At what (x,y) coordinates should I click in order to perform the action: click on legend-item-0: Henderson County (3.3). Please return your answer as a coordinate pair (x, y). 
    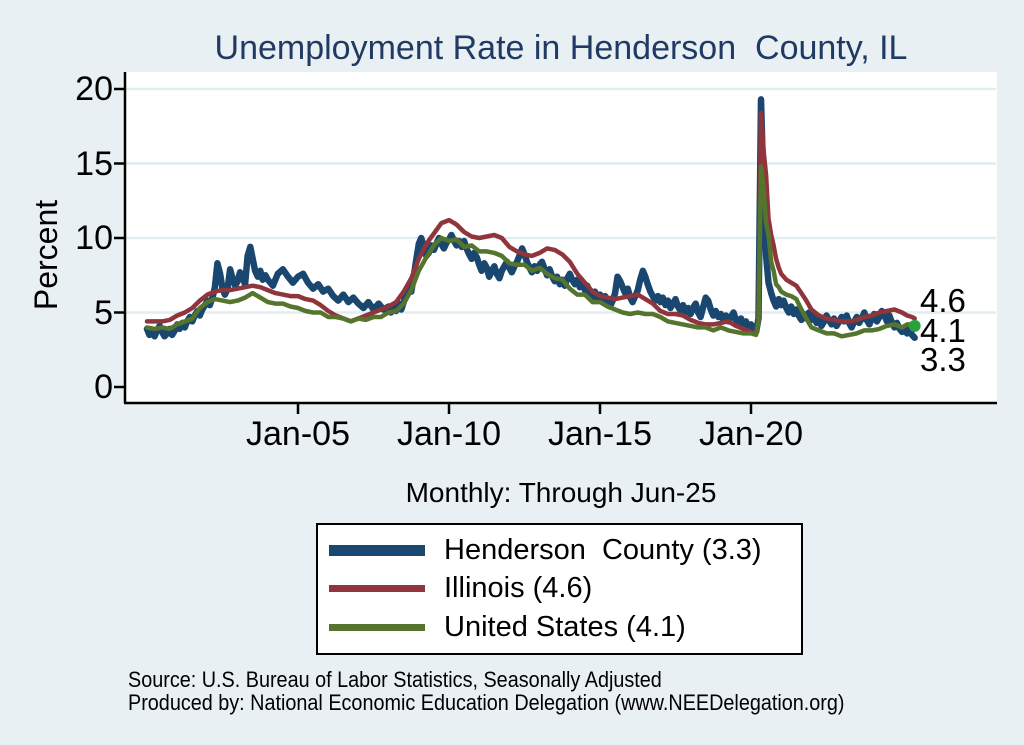
    Looking at the image, I should click on (559, 550).